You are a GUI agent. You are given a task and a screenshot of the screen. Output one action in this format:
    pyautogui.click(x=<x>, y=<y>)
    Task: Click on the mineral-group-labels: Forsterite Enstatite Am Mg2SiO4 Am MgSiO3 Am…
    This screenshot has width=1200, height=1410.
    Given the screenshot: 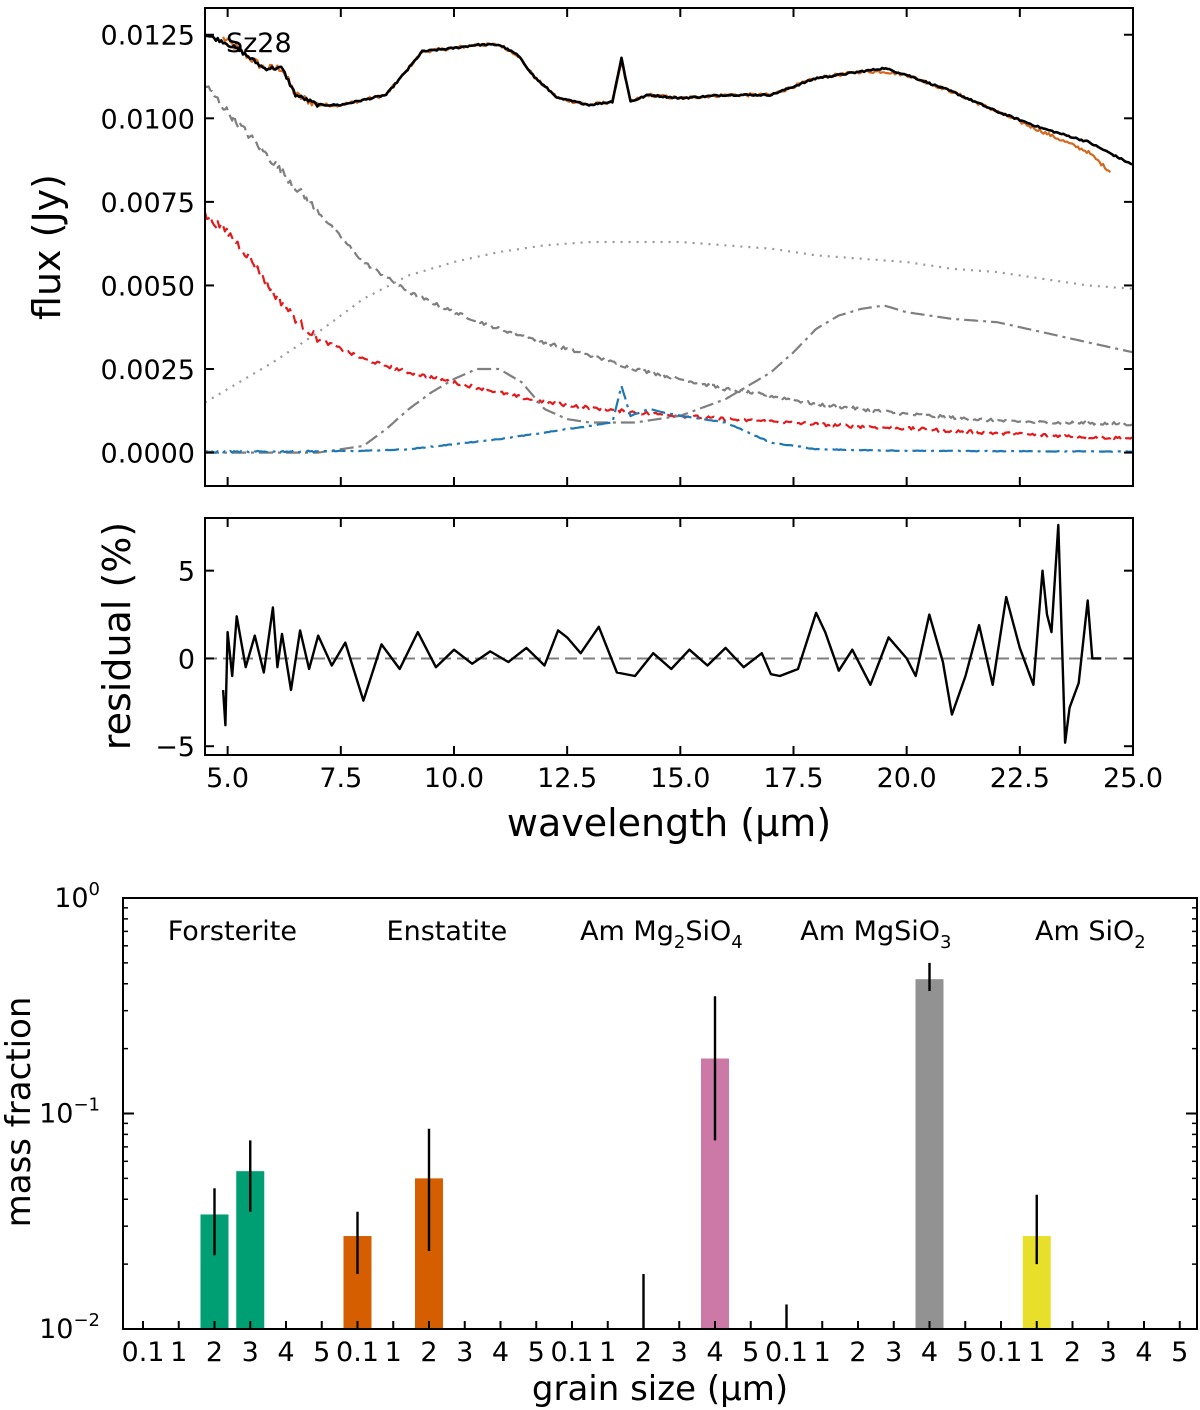 What is the action you would take?
    pyautogui.click(x=657, y=934)
    